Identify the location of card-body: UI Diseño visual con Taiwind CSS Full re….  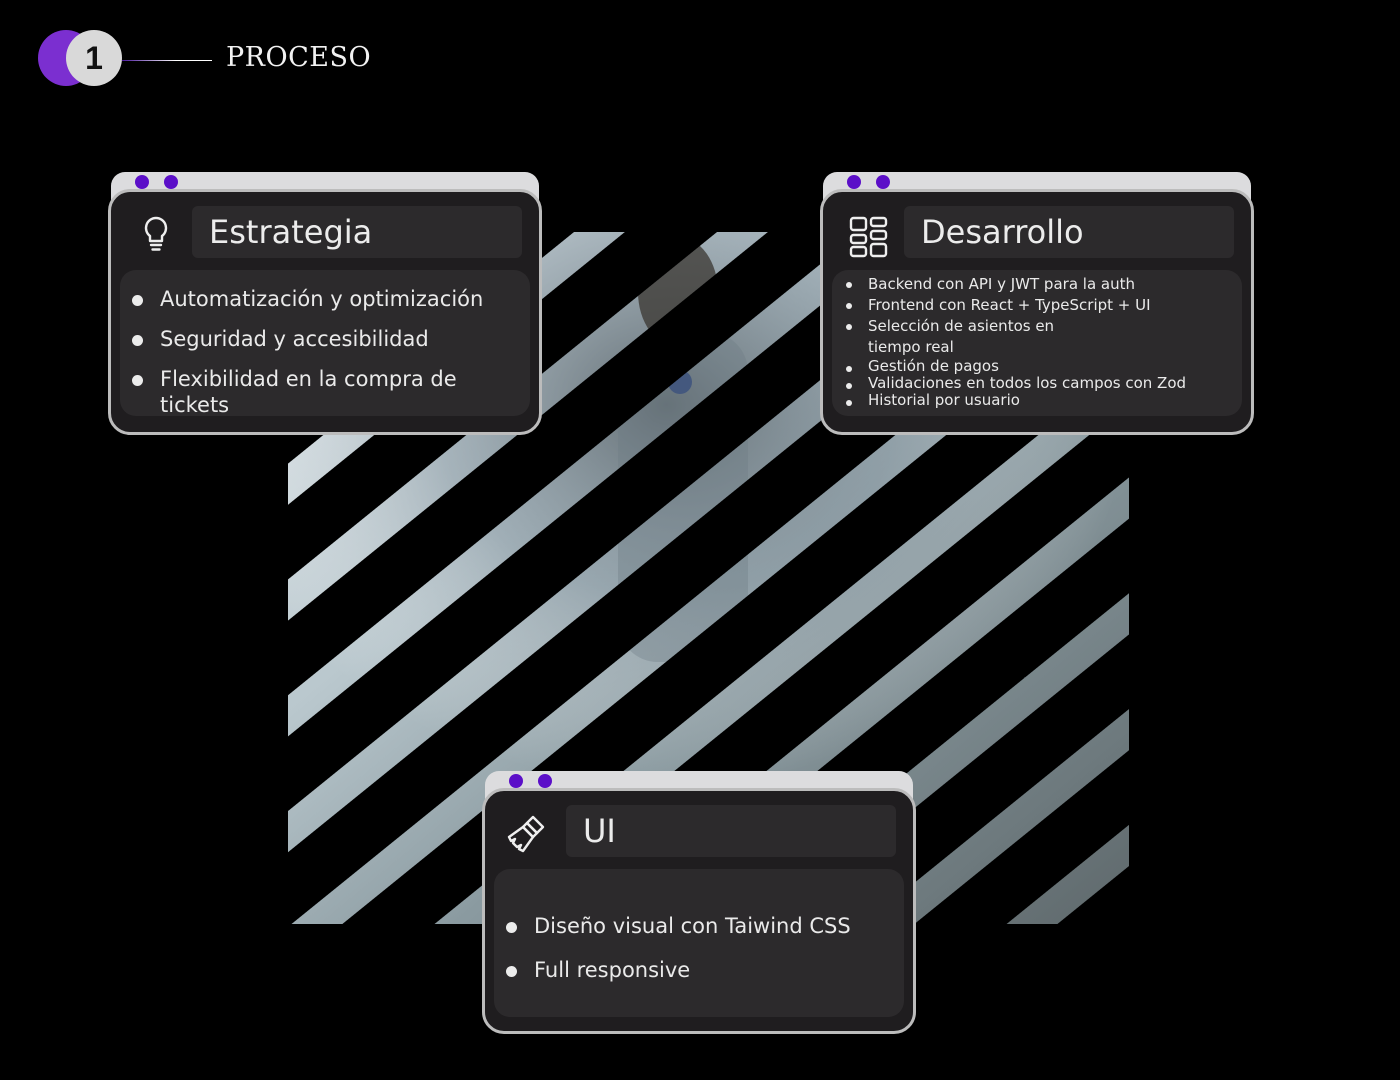
(699, 911).